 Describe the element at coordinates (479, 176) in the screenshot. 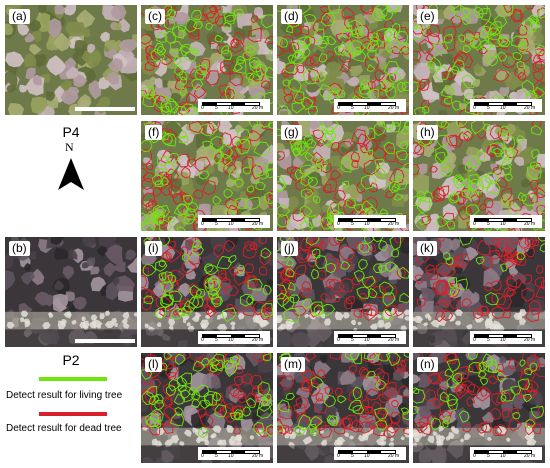

I see `panel-h: (h) 0 5 10 20 m` at that location.